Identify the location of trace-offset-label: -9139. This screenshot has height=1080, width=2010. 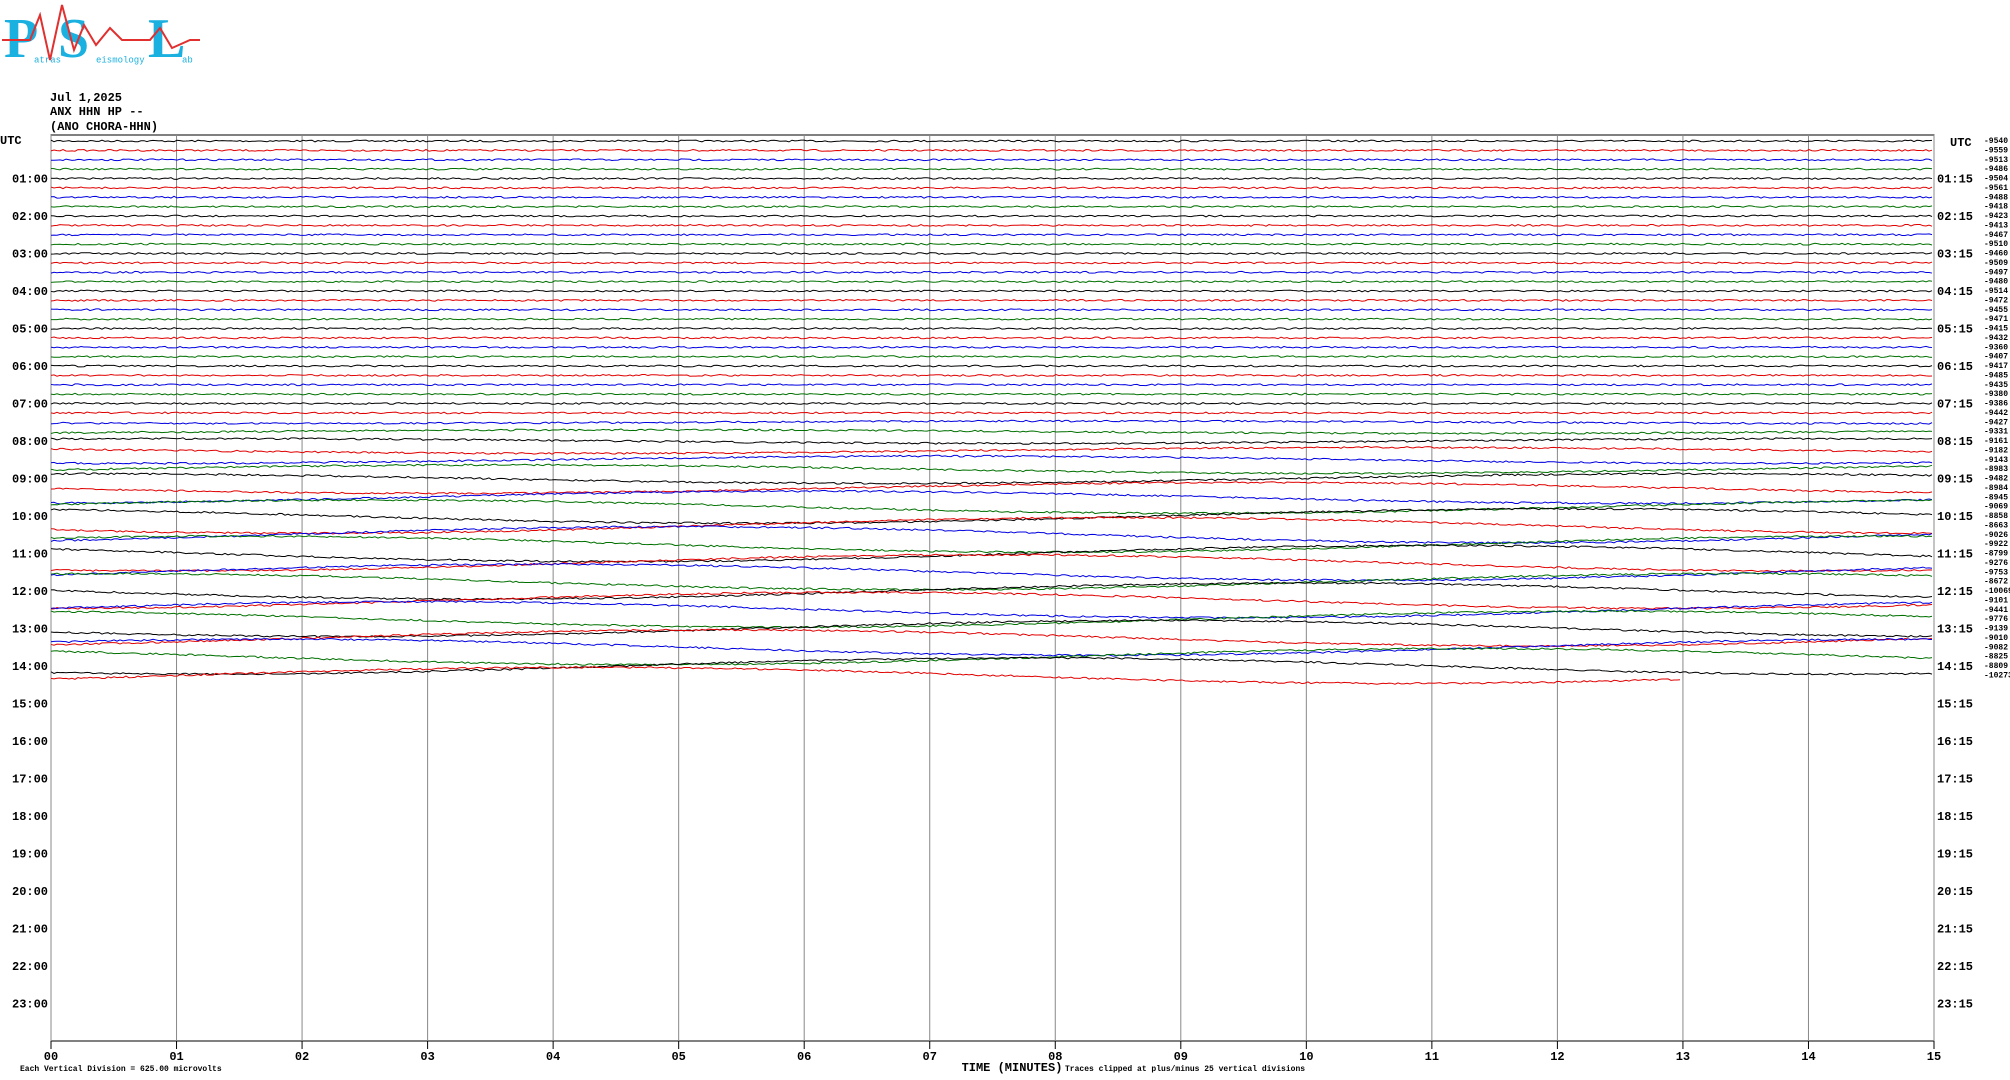
(1996, 629).